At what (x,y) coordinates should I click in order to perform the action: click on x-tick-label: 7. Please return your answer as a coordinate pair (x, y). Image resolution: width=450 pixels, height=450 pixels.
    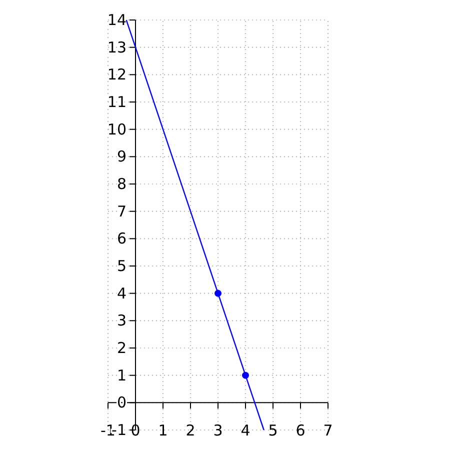
    Looking at the image, I should click on (328, 431).